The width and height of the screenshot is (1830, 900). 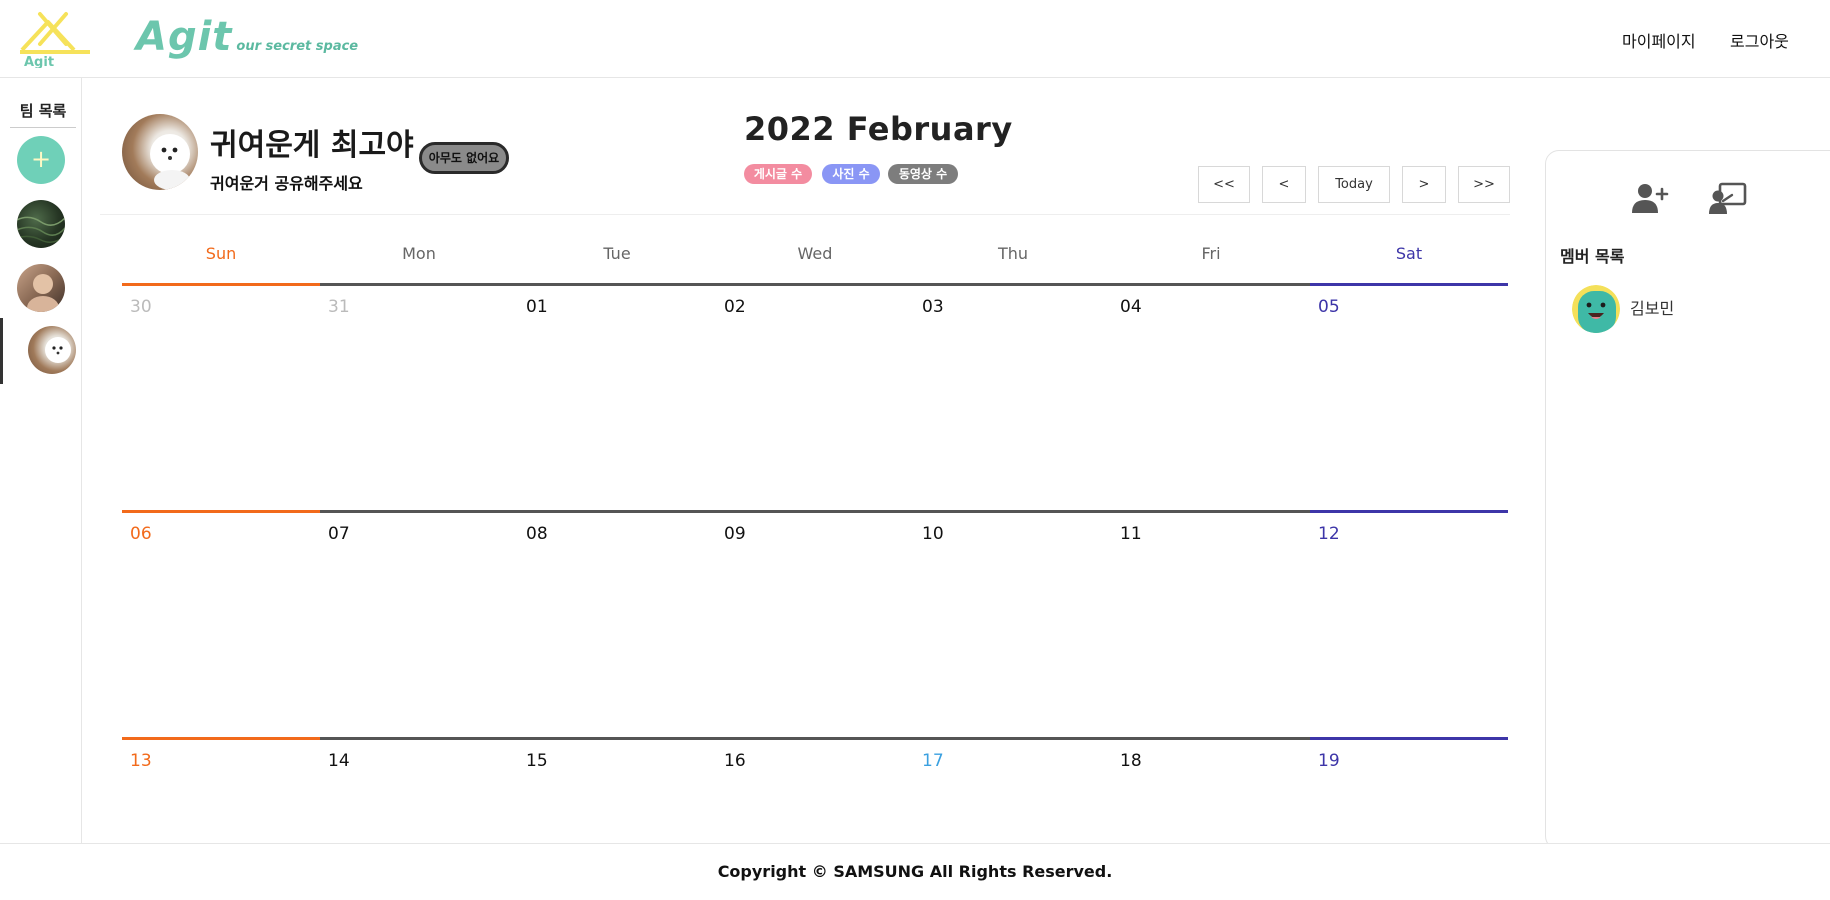 I want to click on calendar-day-cell: 06, so click(x=141, y=534).